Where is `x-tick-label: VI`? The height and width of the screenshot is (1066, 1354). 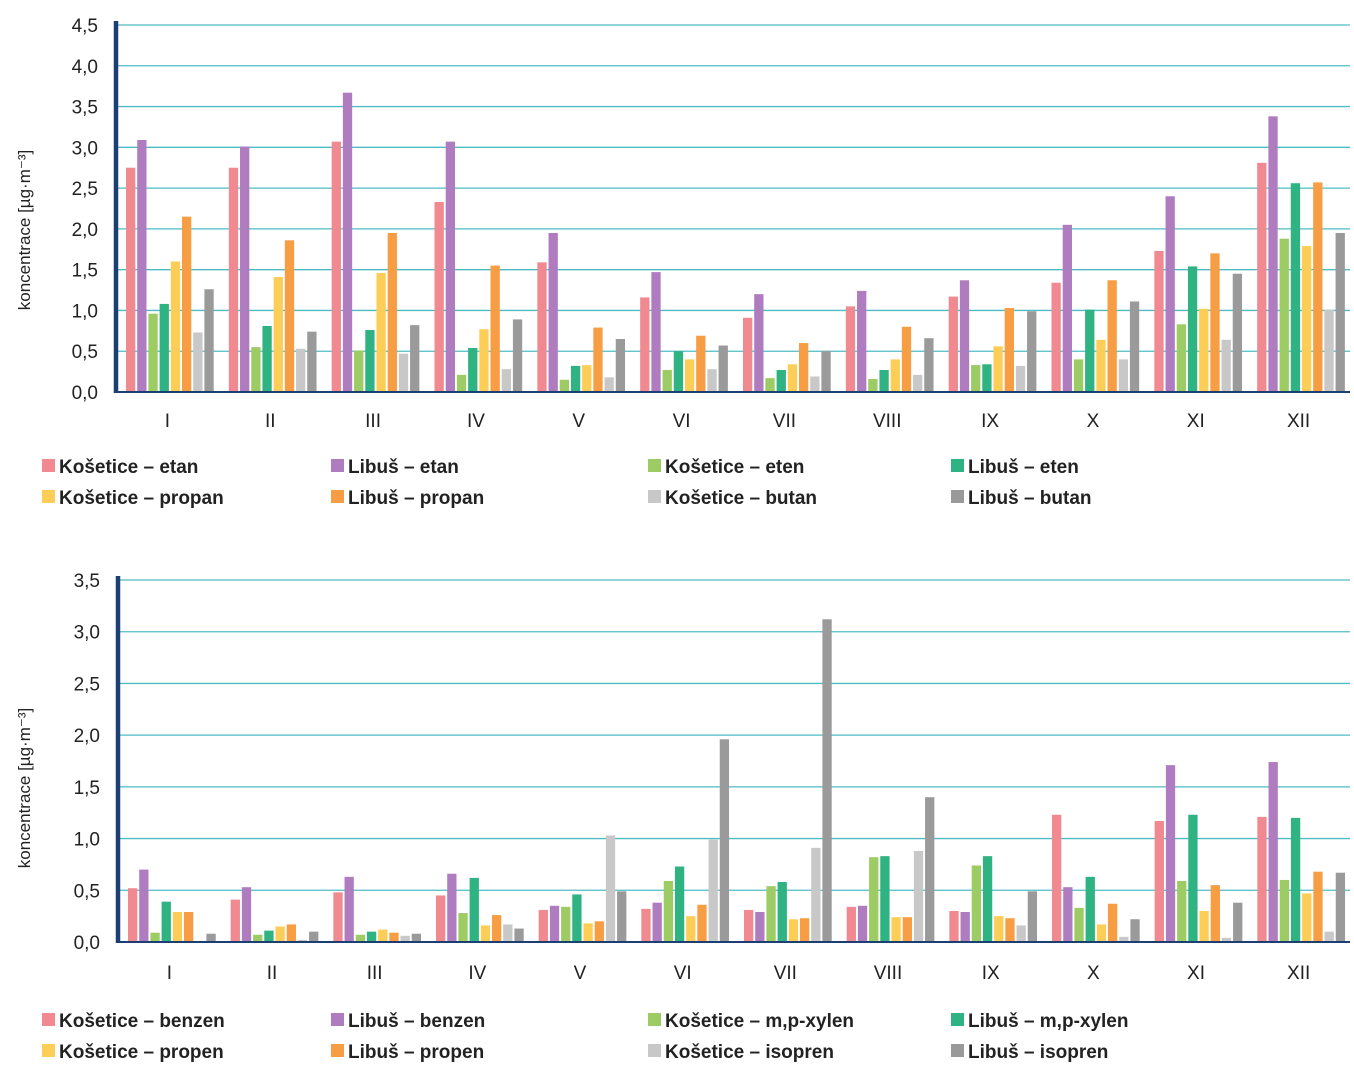
x-tick-label: VI is located at coordinates (683, 973).